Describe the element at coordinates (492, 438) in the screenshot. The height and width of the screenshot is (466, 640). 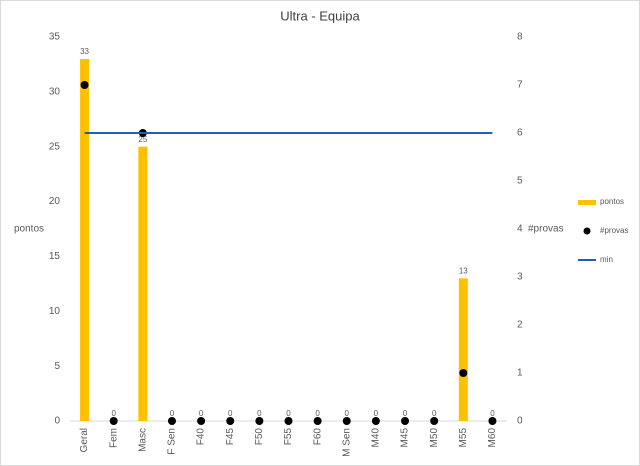
I see `x-tick-label: M60` at that location.